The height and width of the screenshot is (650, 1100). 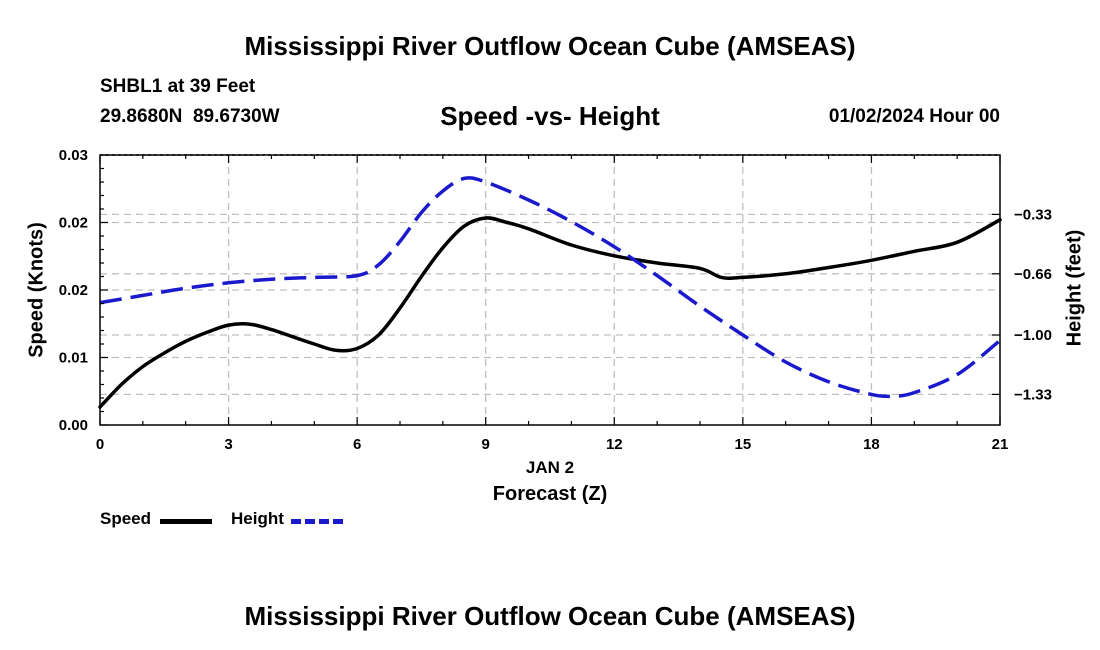 What do you see at coordinates (743, 444) in the screenshot?
I see `x-tick-label: 15` at bounding box center [743, 444].